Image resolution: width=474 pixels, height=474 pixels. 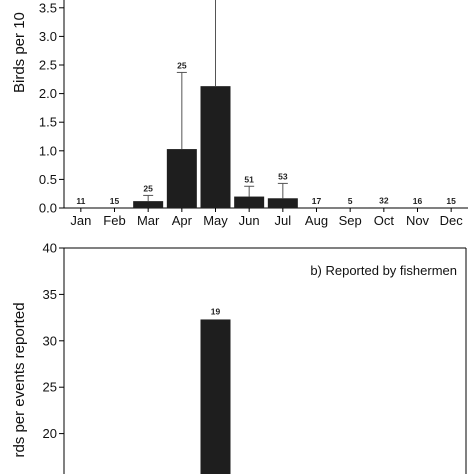 I want to click on panel-a-y-tick-label: 3.5, so click(x=48, y=7).